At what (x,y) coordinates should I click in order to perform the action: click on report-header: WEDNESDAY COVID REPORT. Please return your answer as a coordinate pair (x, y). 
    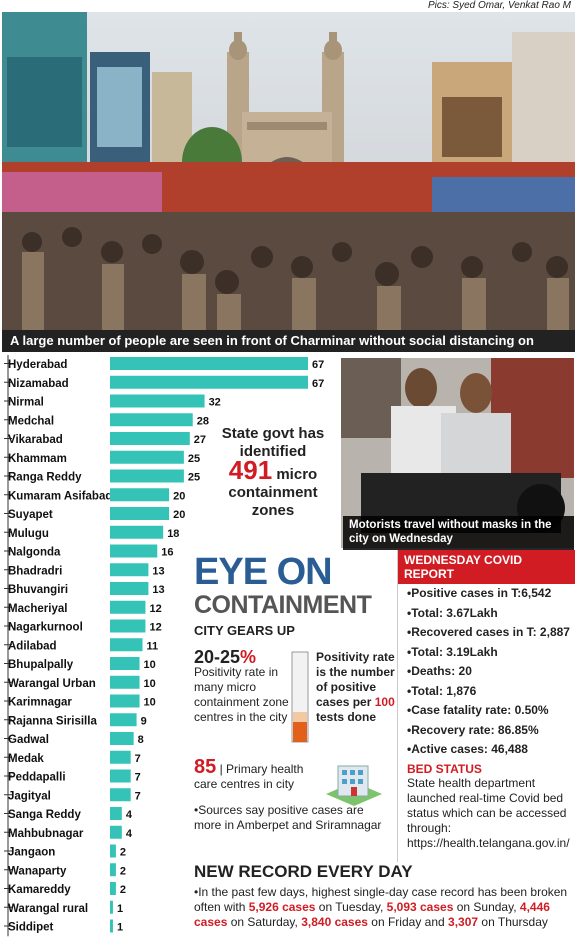
    Looking at the image, I should click on (486, 567).